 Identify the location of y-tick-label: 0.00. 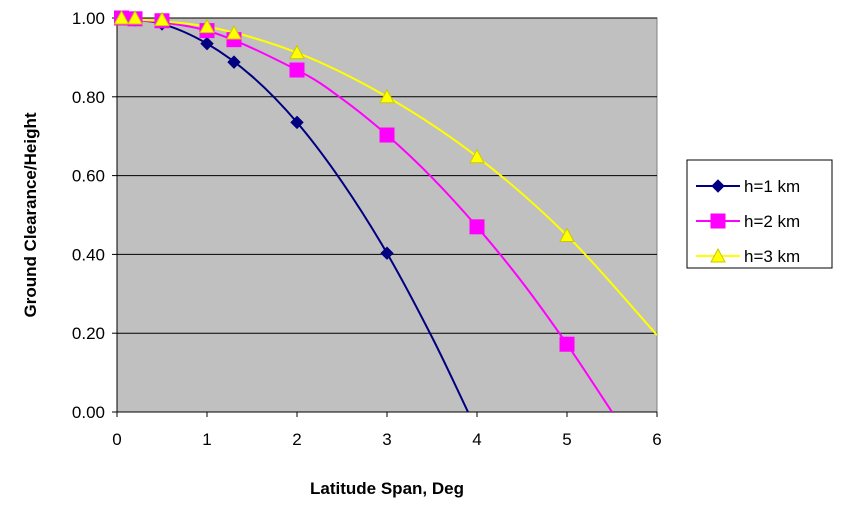
(88, 412).